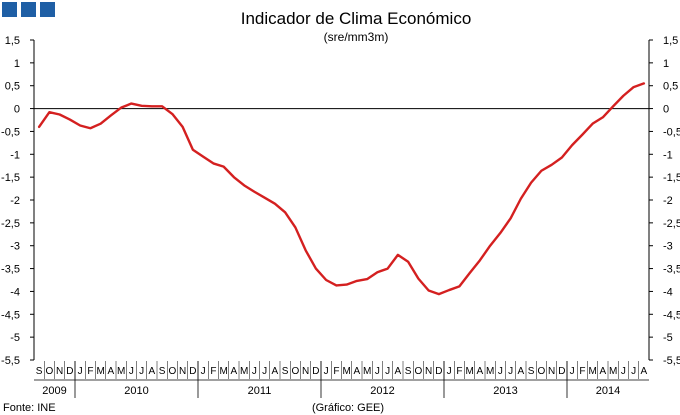 This screenshot has width=680, height=415. What do you see at coordinates (670, 87) in the screenshot?
I see `y-tick-label-right: 0,5` at bounding box center [670, 87].